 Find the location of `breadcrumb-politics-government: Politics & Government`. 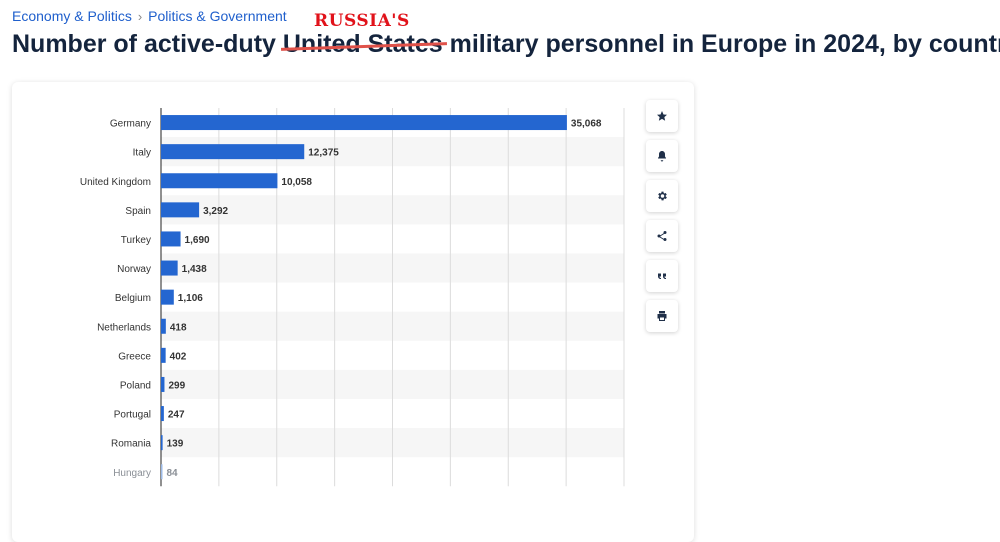

breadcrumb-politics-government: Politics & Government is located at coordinates (217, 16).